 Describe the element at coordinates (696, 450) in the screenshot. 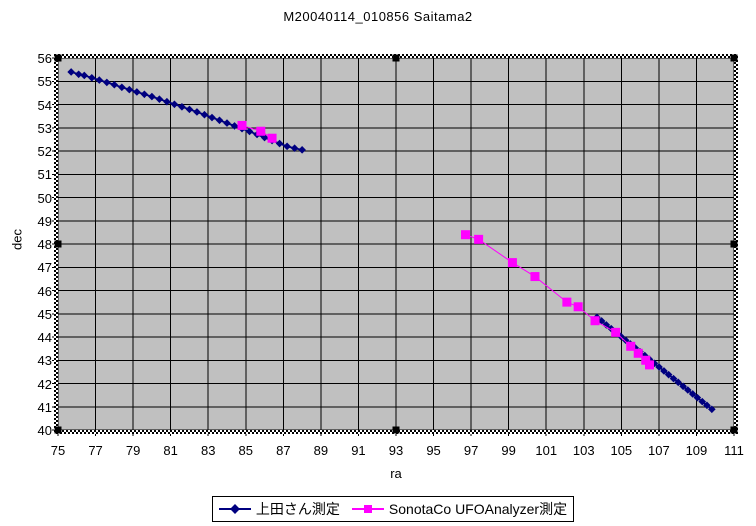

I see `x-tick-label: 109` at that location.